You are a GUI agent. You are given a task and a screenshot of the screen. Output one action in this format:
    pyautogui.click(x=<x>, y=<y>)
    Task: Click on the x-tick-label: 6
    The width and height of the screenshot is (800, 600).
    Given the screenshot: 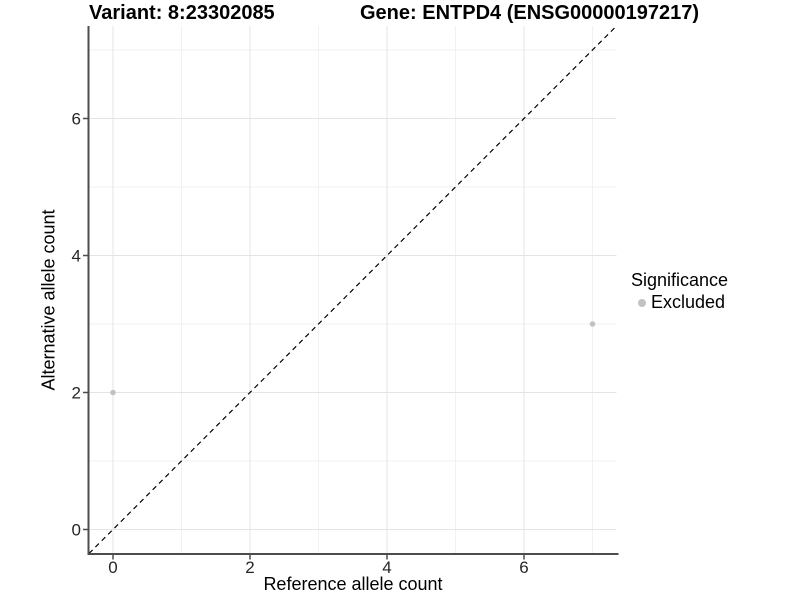 What is the action you would take?
    pyautogui.click(x=523, y=567)
    